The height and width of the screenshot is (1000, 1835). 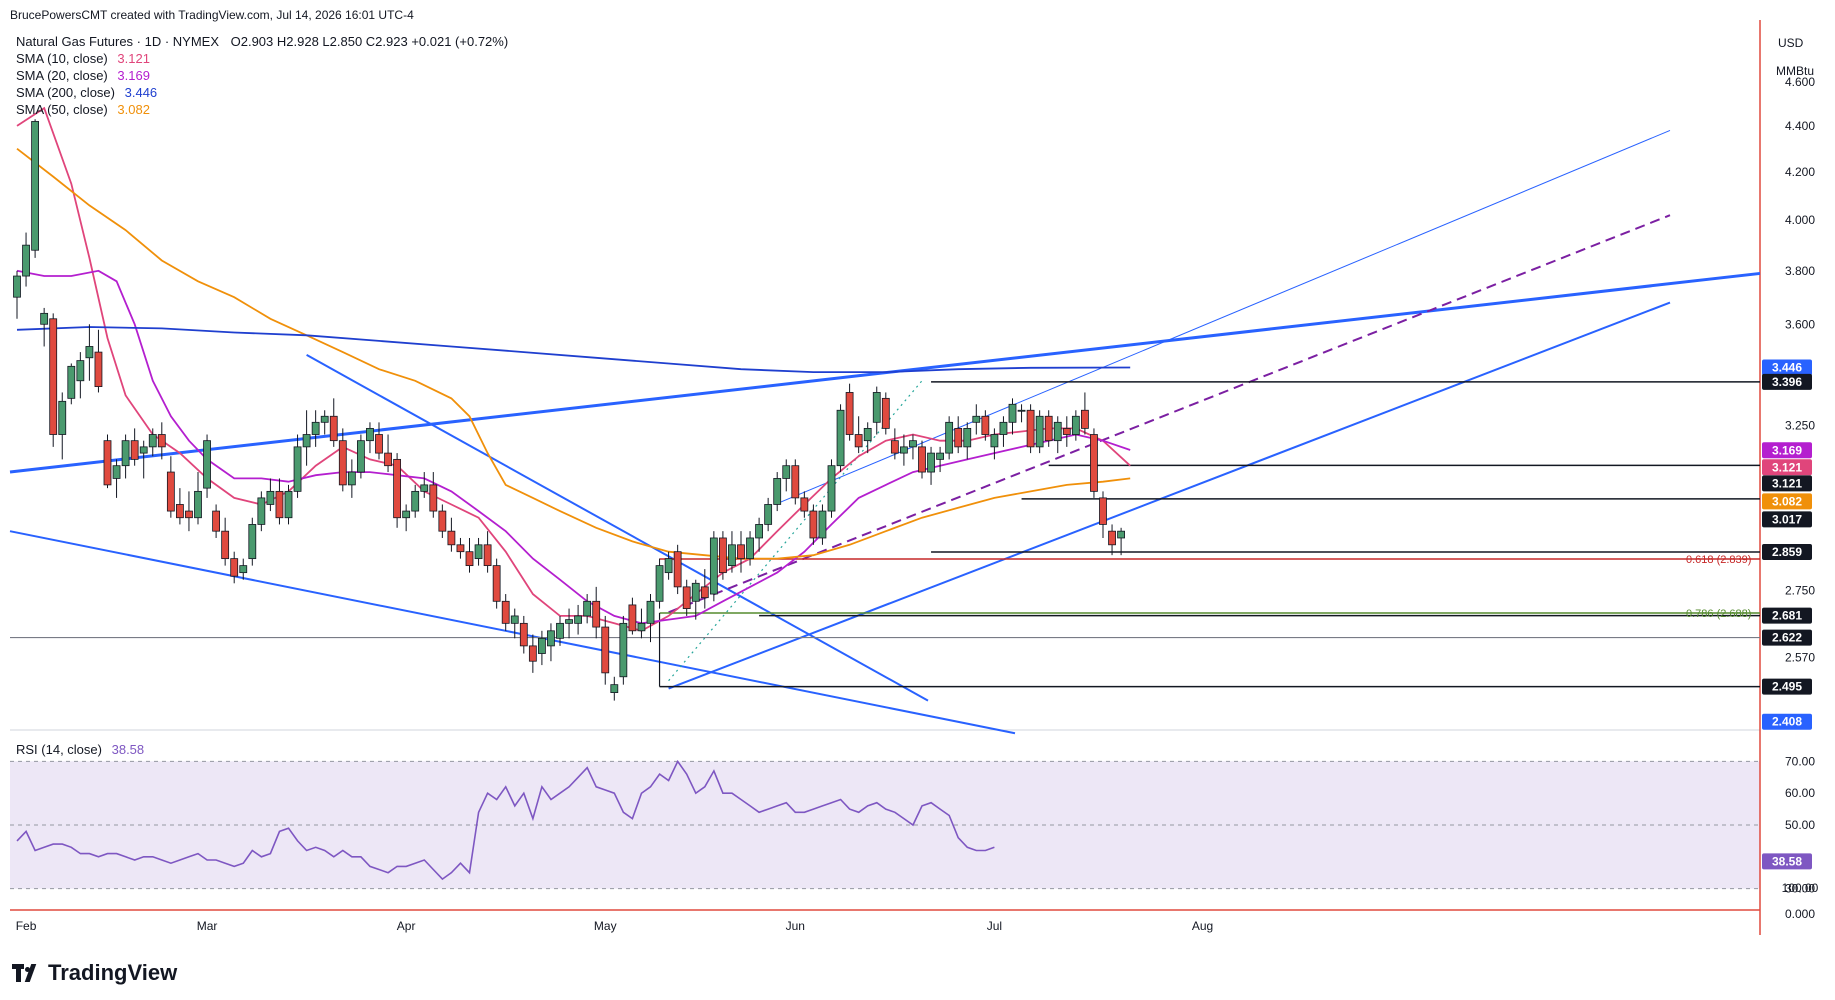 I want to click on indicator-label: SMA (10, close), so click(x=62, y=58).